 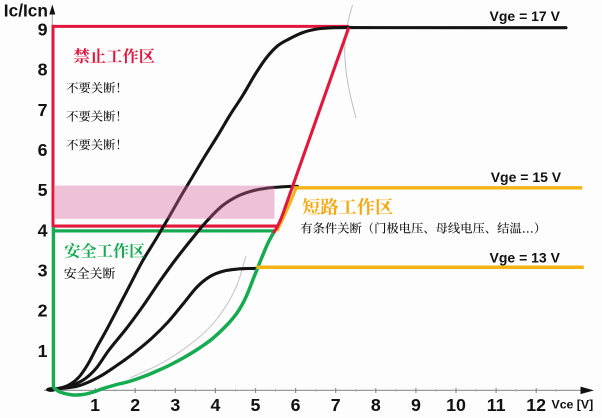 I want to click on svg-text: Vge = 15 V, so click(x=526, y=177).